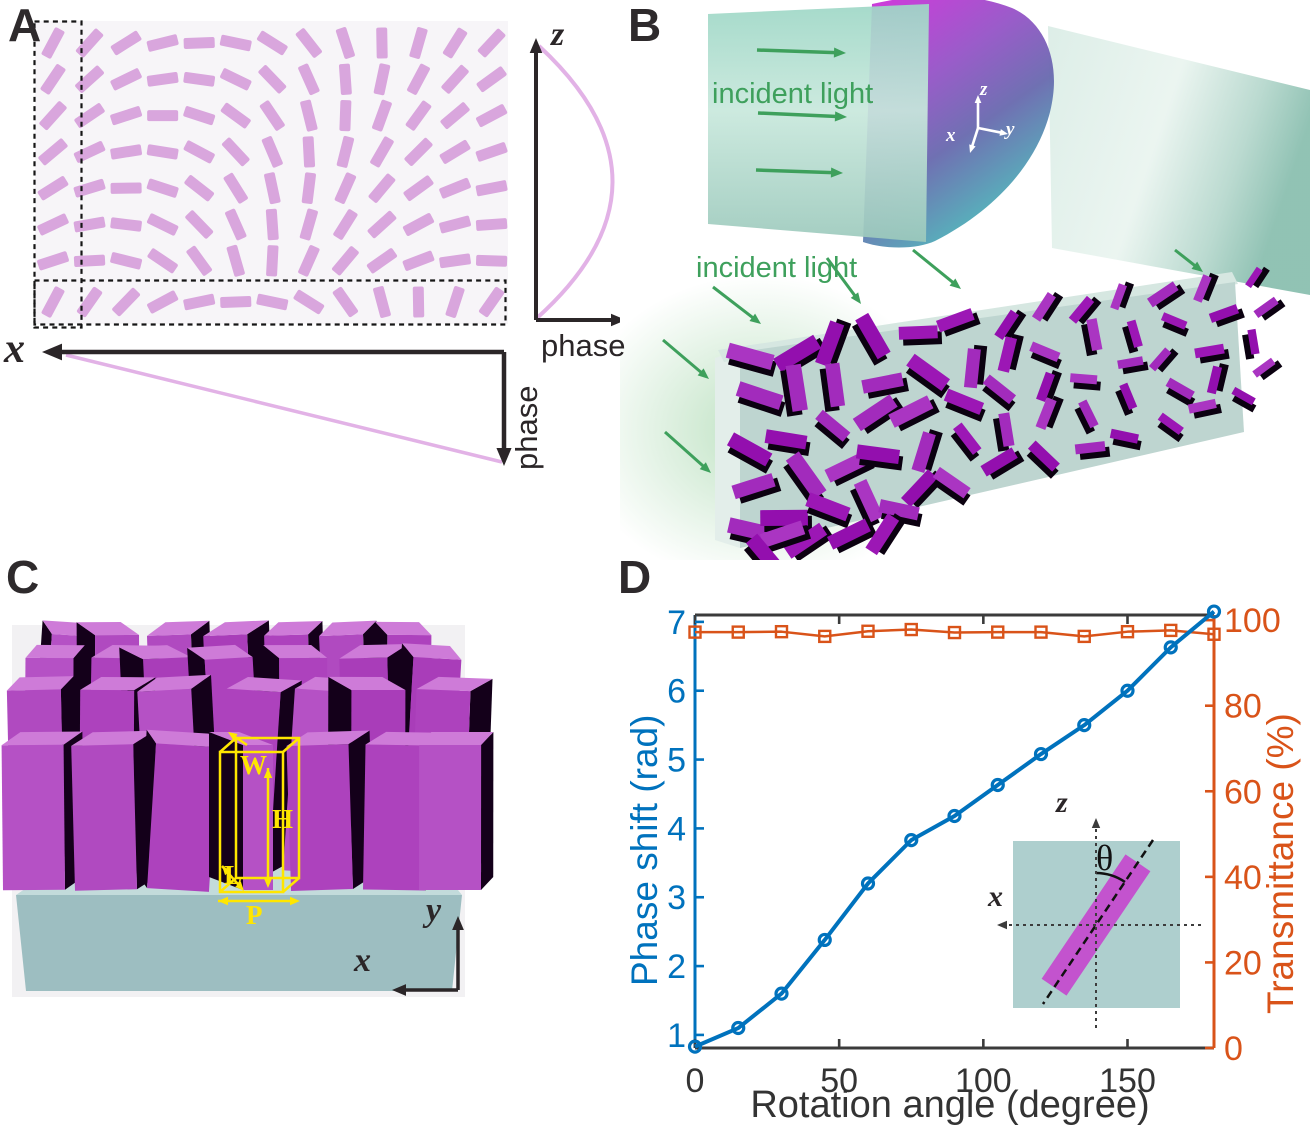  Describe the element at coordinates (676, 623) in the screenshot. I see `left-tick-label: 7` at that location.